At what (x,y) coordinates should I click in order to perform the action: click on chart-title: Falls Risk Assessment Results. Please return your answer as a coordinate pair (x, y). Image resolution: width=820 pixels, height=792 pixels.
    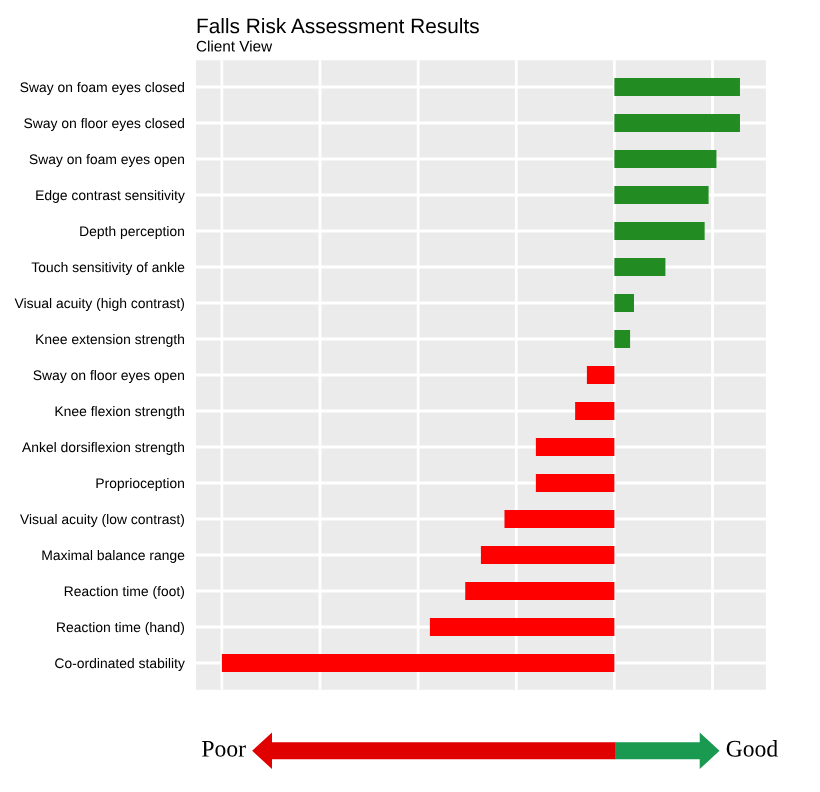
    Looking at the image, I should click on (338, 26).